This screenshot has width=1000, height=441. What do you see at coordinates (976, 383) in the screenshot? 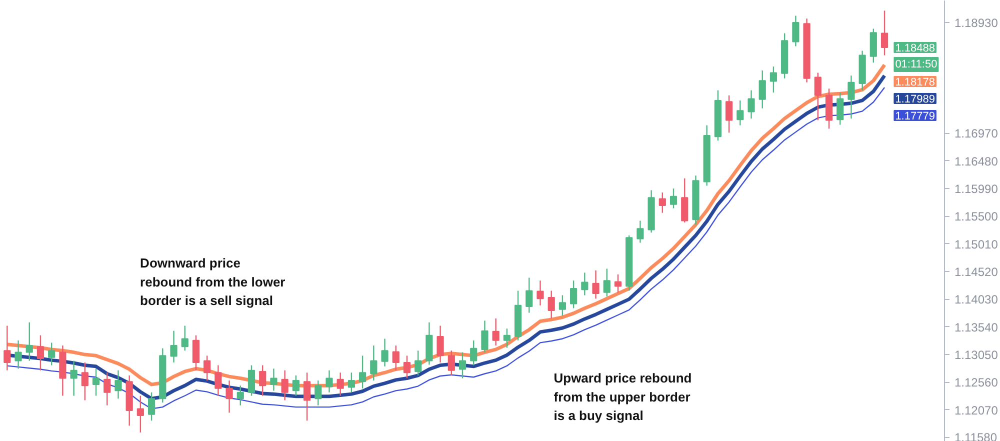
I see `y-tick-label: 1.12560` at bounding box center [976, 383].